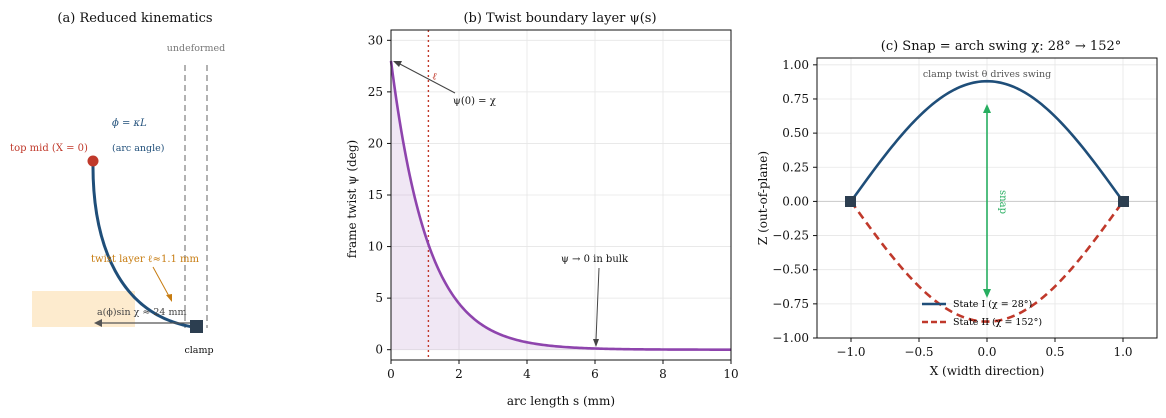 This screenshot has width=1166, height=418. What do you see at coordinates (161, 282) in the screenshot?
I see `twist-layer-arrow` at bounding box center [161, 282].